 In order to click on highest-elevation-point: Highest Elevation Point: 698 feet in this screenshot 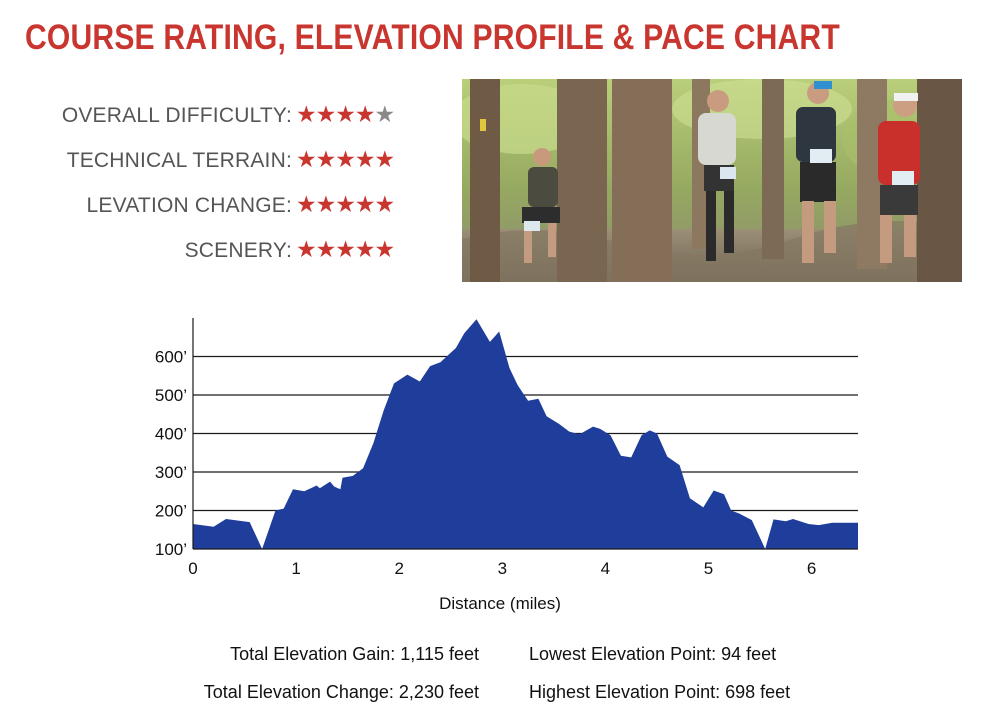, I will do `click(660, 692)`.